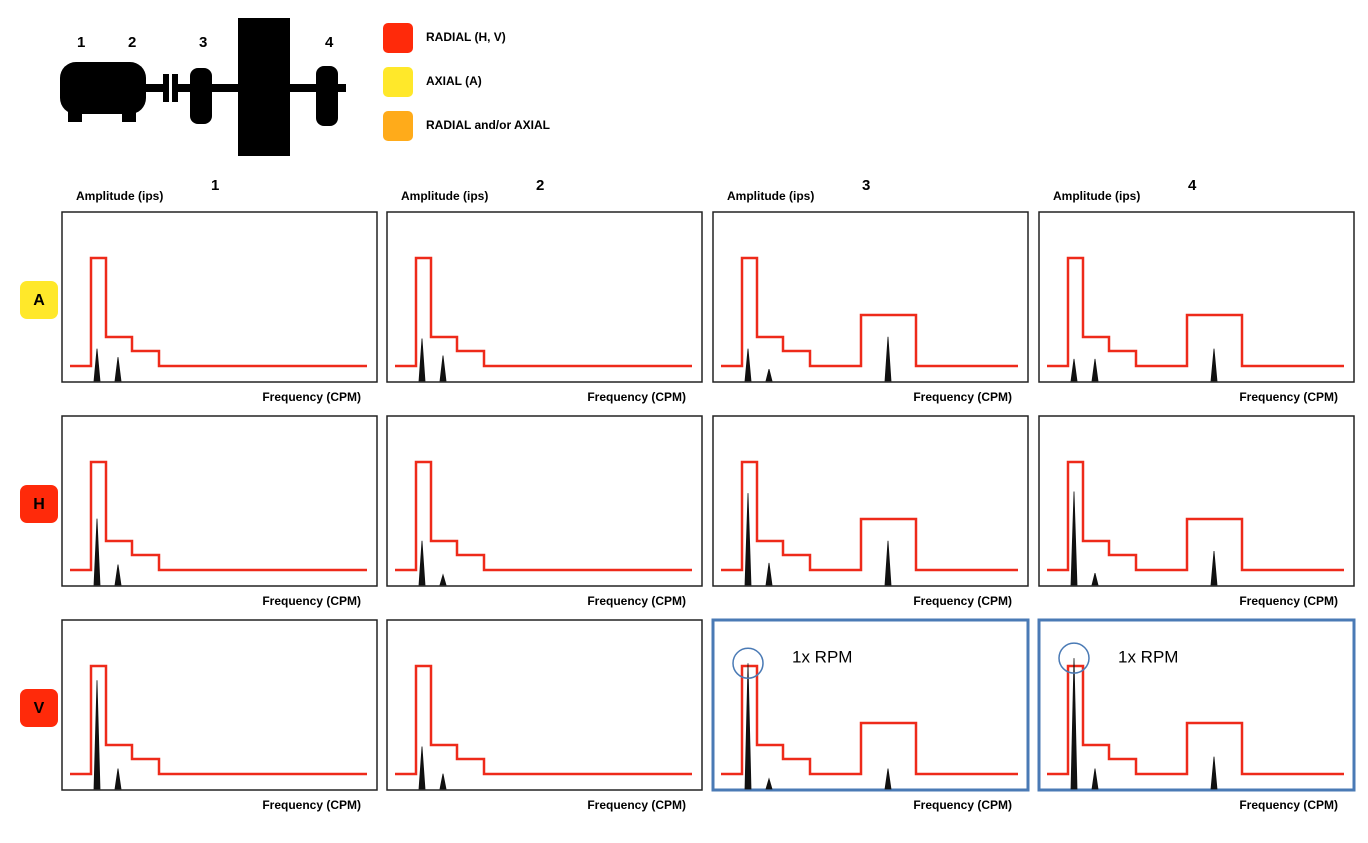 This screenshot has width=1368, height=843. I want to click on machine-label: 1, so click(81, 42).